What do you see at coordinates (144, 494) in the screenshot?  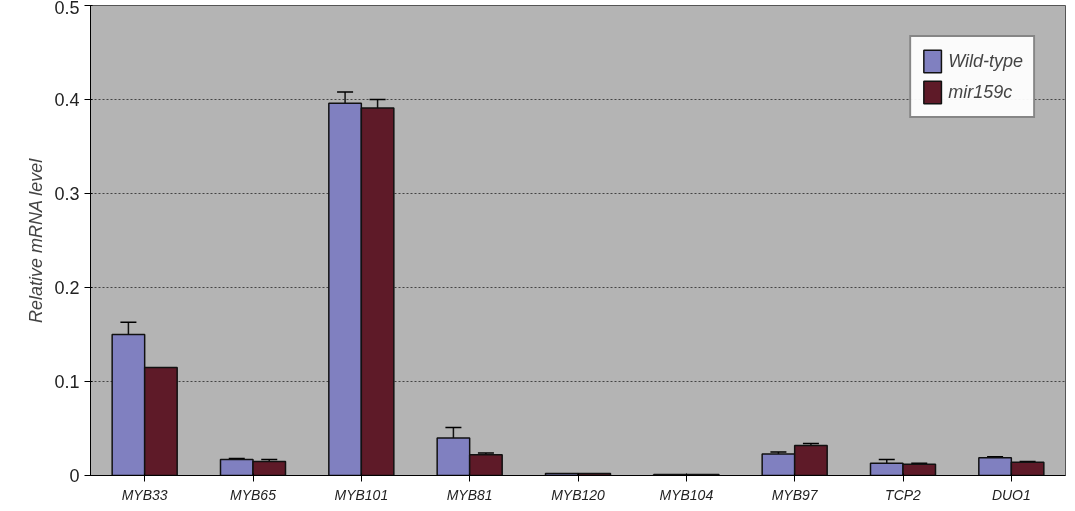 I see `x-tick-label: MYB33` at bounding box center [144, 494].